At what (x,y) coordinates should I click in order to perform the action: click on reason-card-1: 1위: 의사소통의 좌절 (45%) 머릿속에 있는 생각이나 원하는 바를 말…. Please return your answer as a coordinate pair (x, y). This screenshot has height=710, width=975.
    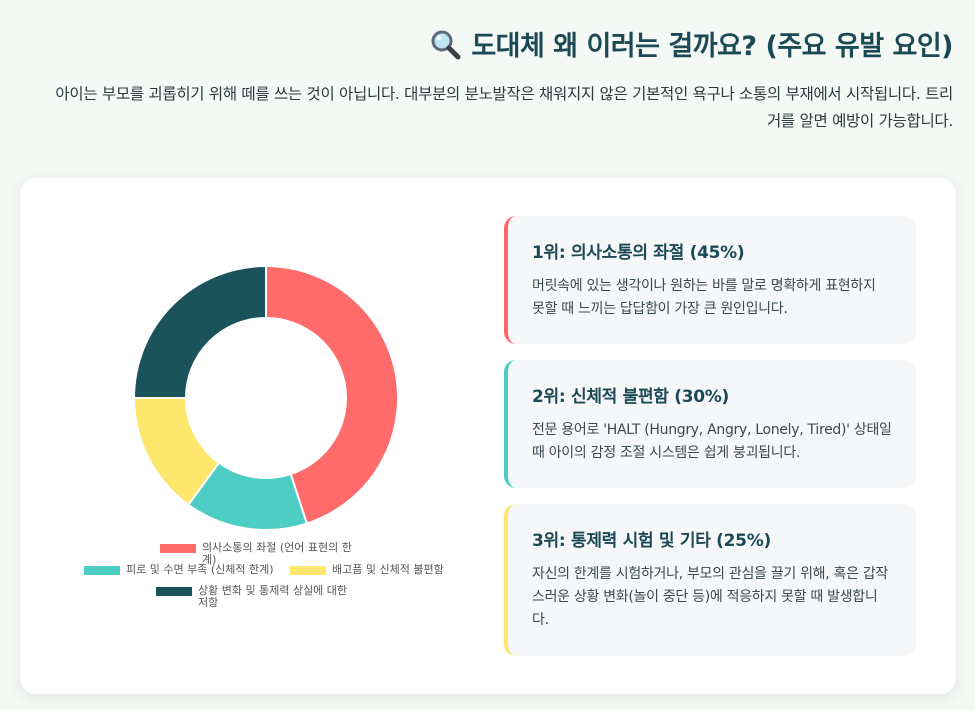
    Looking at the image, I should click on (710, 280).